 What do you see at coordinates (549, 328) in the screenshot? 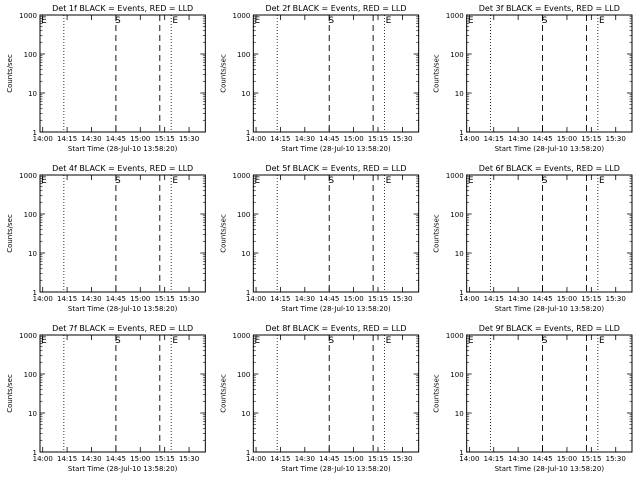
I see `panel-title: Det 9f BLACK = Events, RED = LLD` at bounding box center [549, 328].